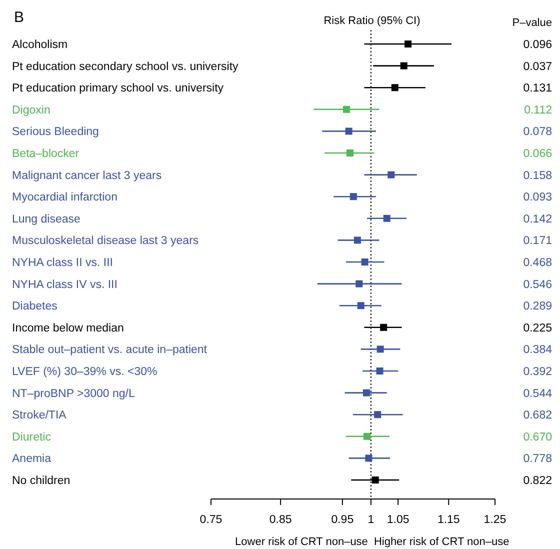 Image resolution: width=560 pixels, height=549 pixels. What do you see at coordinates (537, 437) in the screenshot?
I see `y2-tick-label: 0.670` at bounding box center [537, 437].